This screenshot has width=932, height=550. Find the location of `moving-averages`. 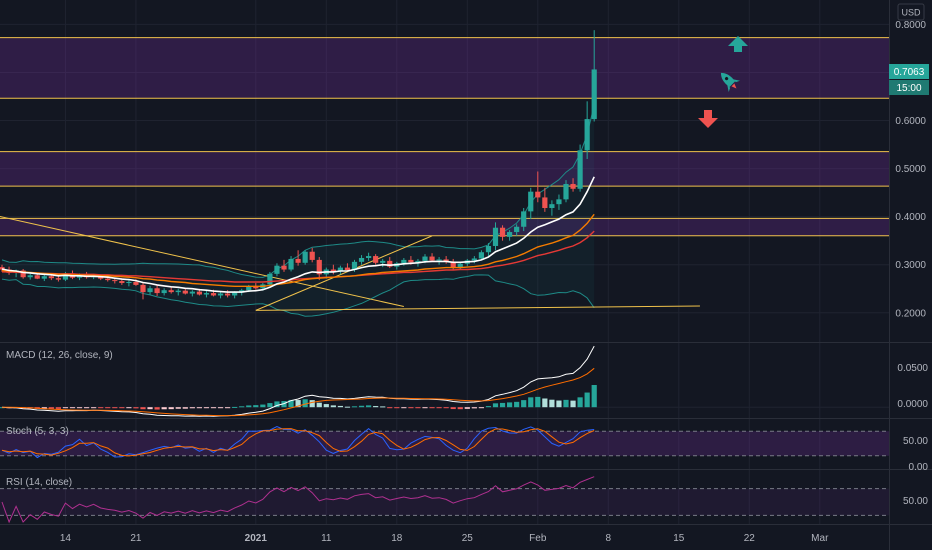

moving-averages is located at coordinates (298, 234).